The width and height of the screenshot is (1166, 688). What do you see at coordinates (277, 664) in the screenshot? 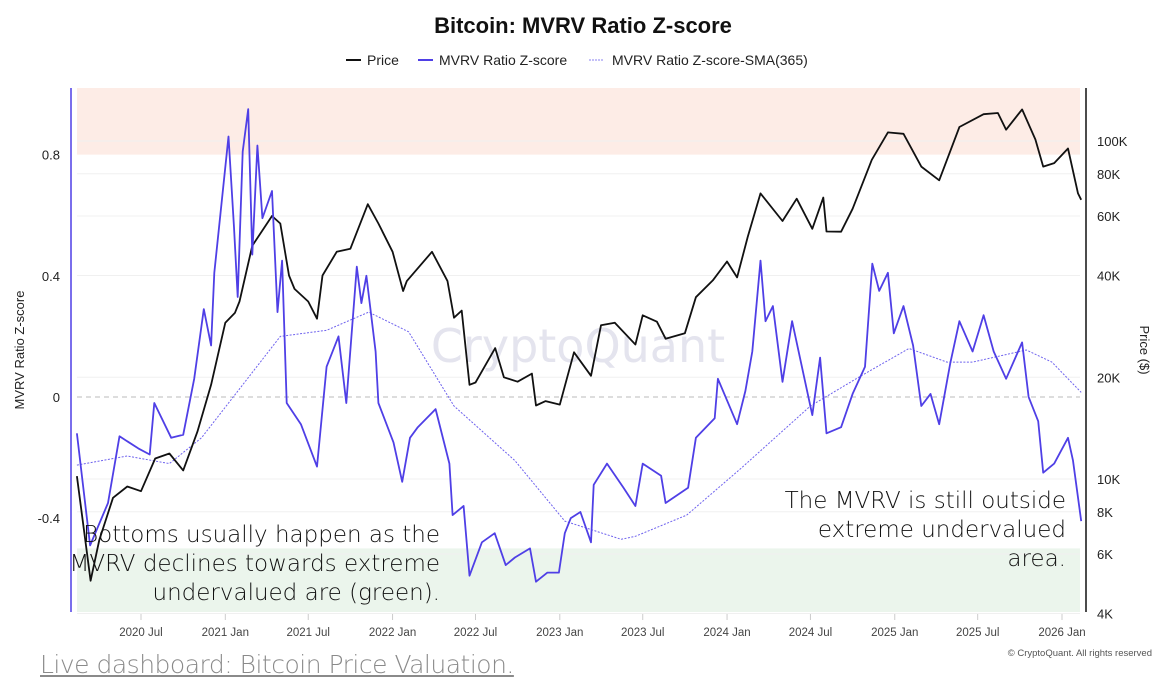
I see `live-dashboard-link: Live dashboard: Bitcoin Price Valuation.` at bounding box center [277, 664].